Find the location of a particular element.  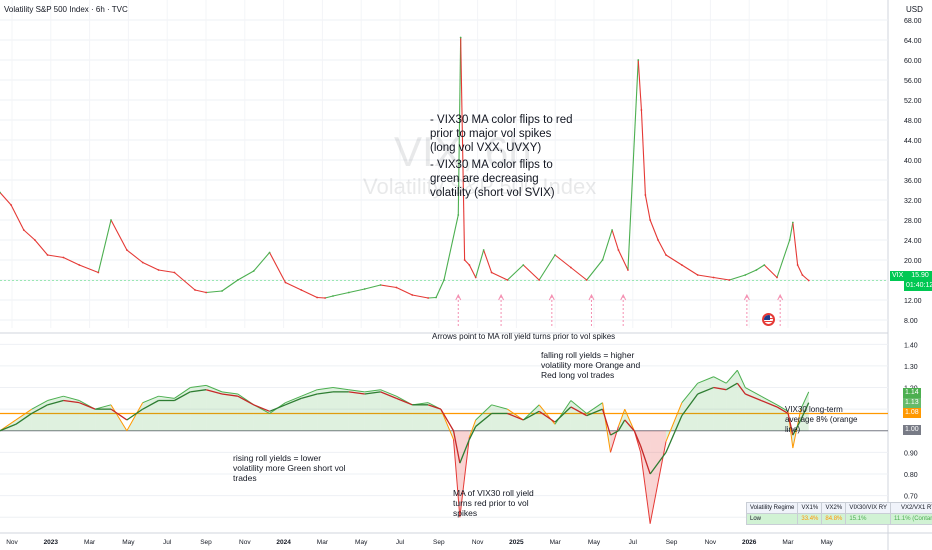

watermark-name: Volatility S&P 500 Index is located at coordinates (480, 186).